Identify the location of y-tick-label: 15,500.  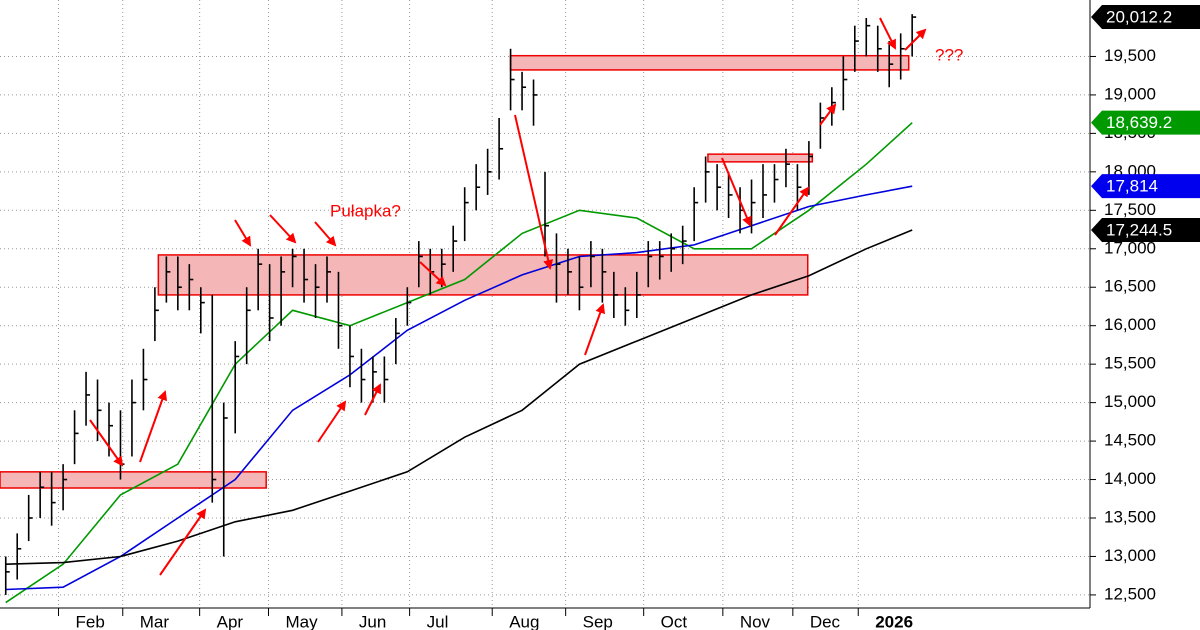
(1130, 363).